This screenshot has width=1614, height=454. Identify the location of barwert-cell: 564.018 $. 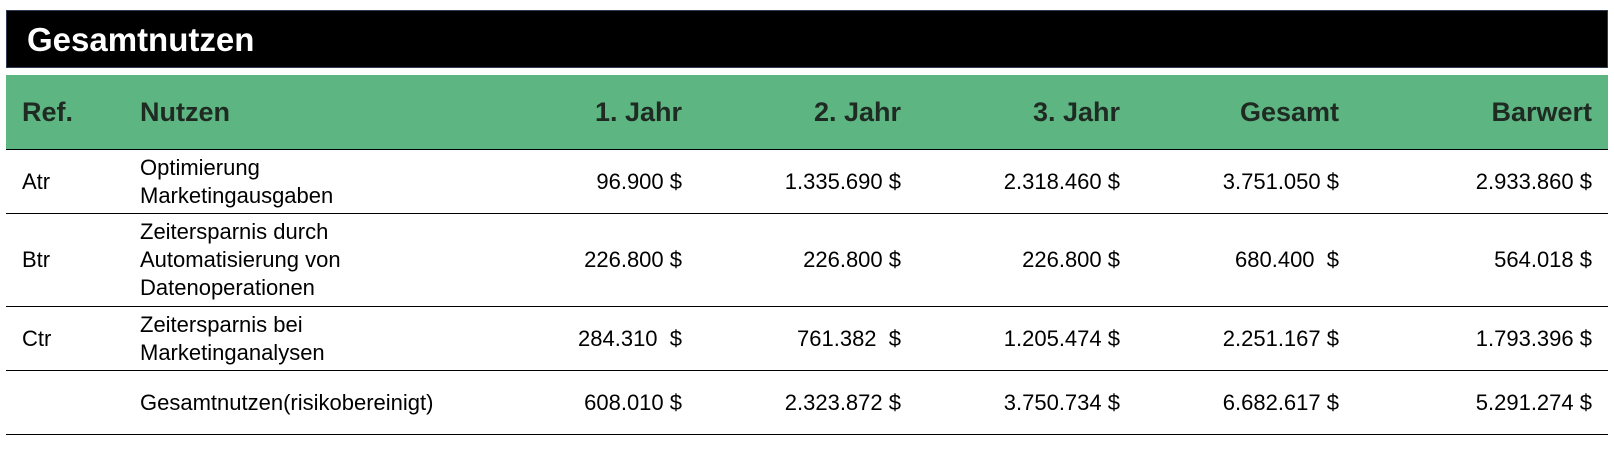
(1481, 260).